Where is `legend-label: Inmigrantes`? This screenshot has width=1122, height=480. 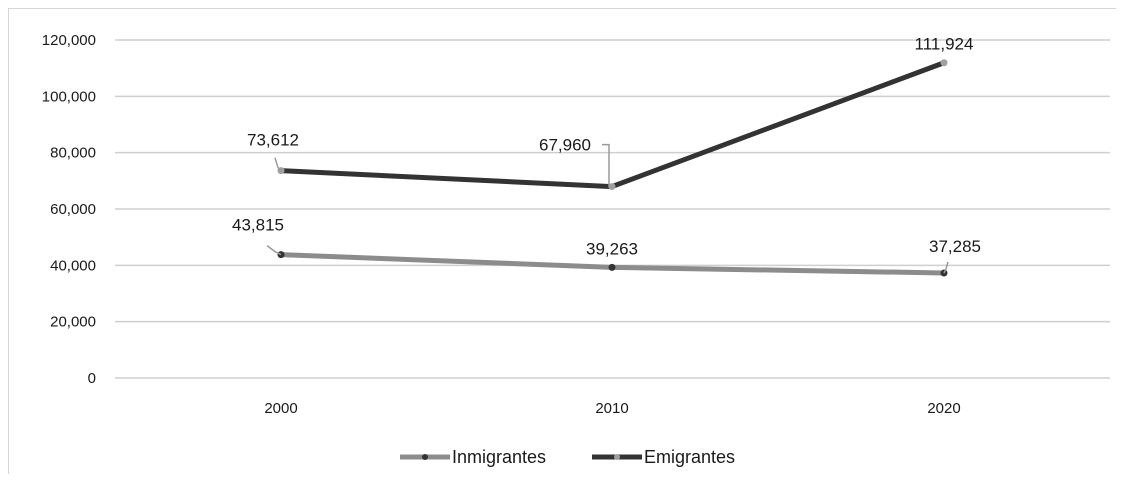
legend-label: Inmigrantes is located at coordinates (499, 457).